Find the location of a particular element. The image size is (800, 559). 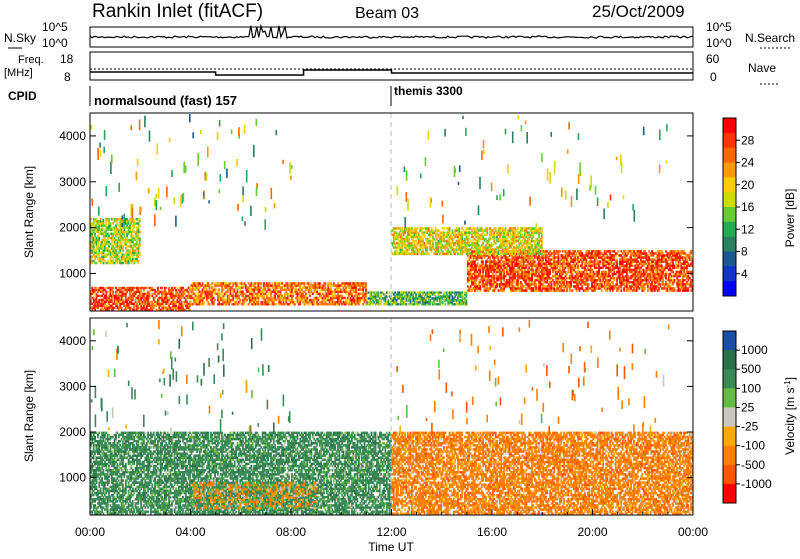

noise-right-tick-top: 10^5 is located at coordinates (719, 27).